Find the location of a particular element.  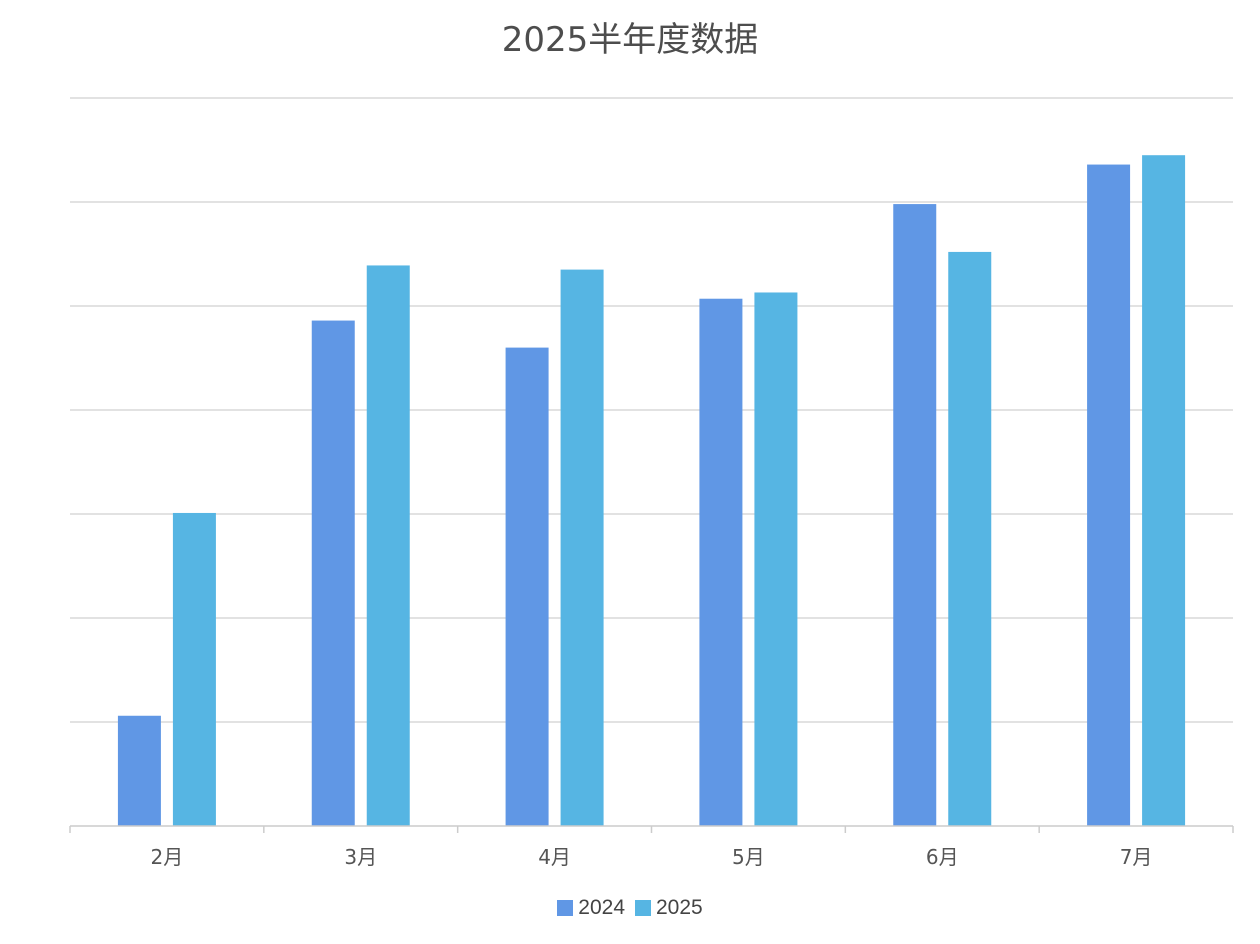

legend-item-2025: 2025 is located at coordinates (669, 908).